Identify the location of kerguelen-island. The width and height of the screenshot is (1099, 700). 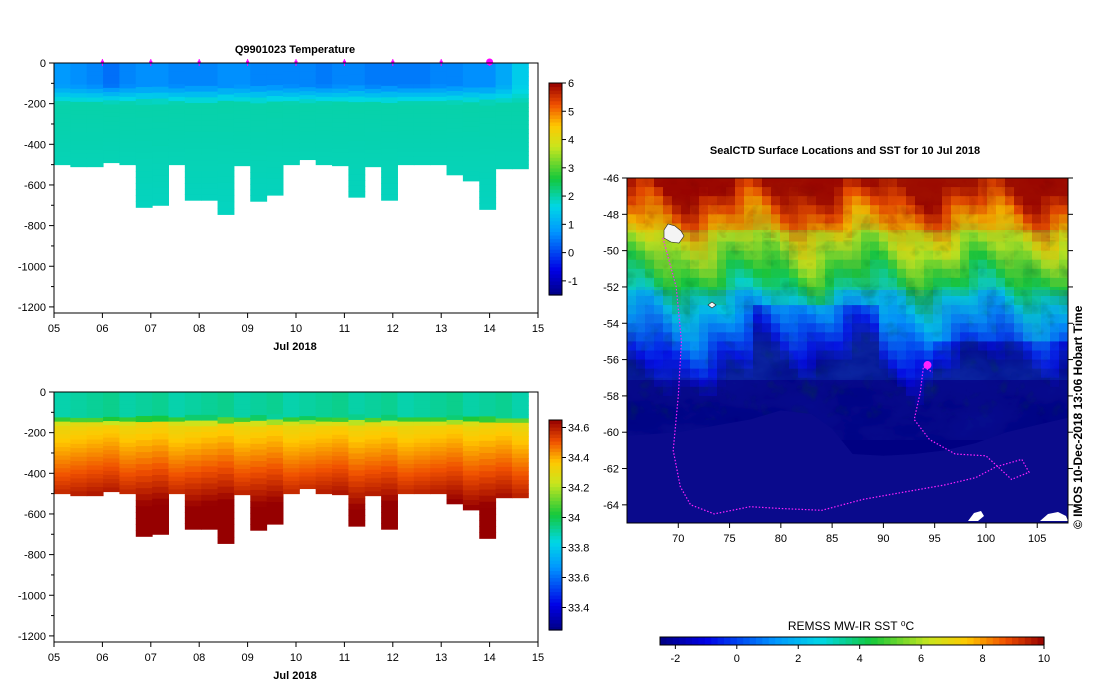
(674, 233).